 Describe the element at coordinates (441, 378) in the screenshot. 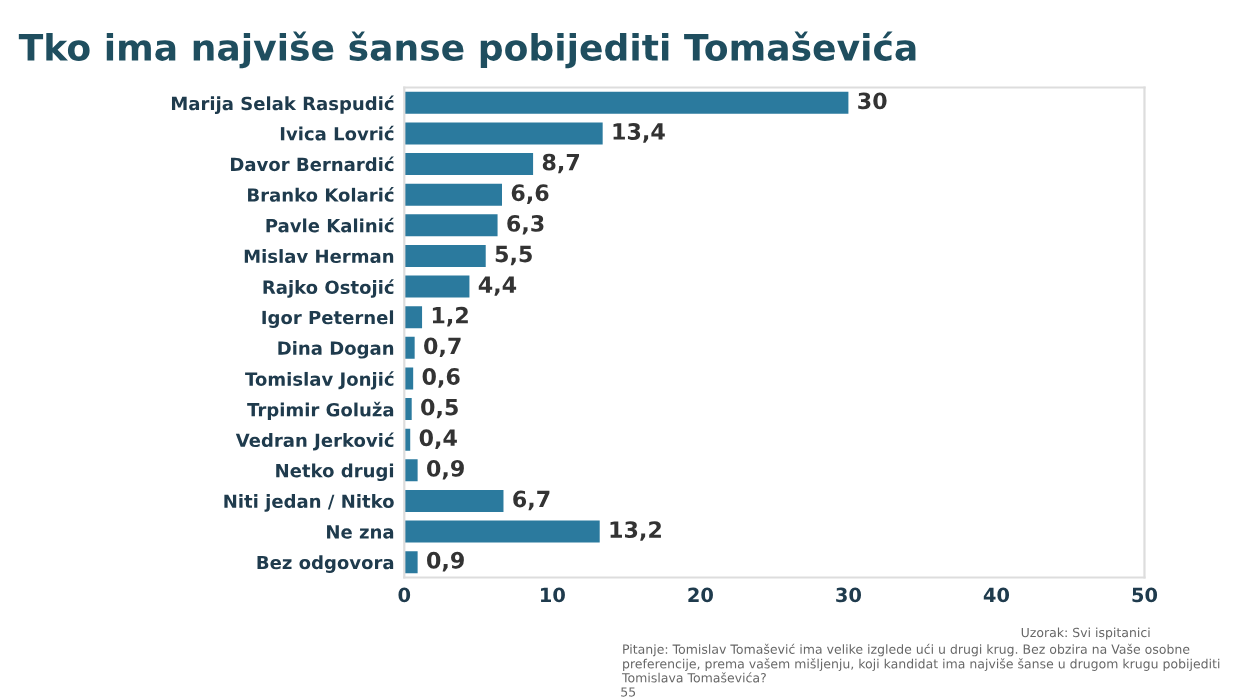

I see `data-label: 0,6` at that location.